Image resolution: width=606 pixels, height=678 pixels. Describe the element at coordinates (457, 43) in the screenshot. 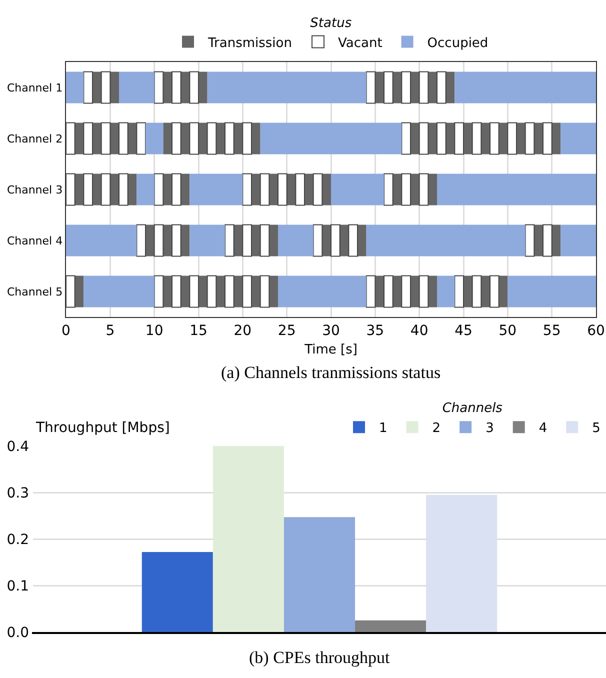

I see `legend-label: Occupied` at that location.